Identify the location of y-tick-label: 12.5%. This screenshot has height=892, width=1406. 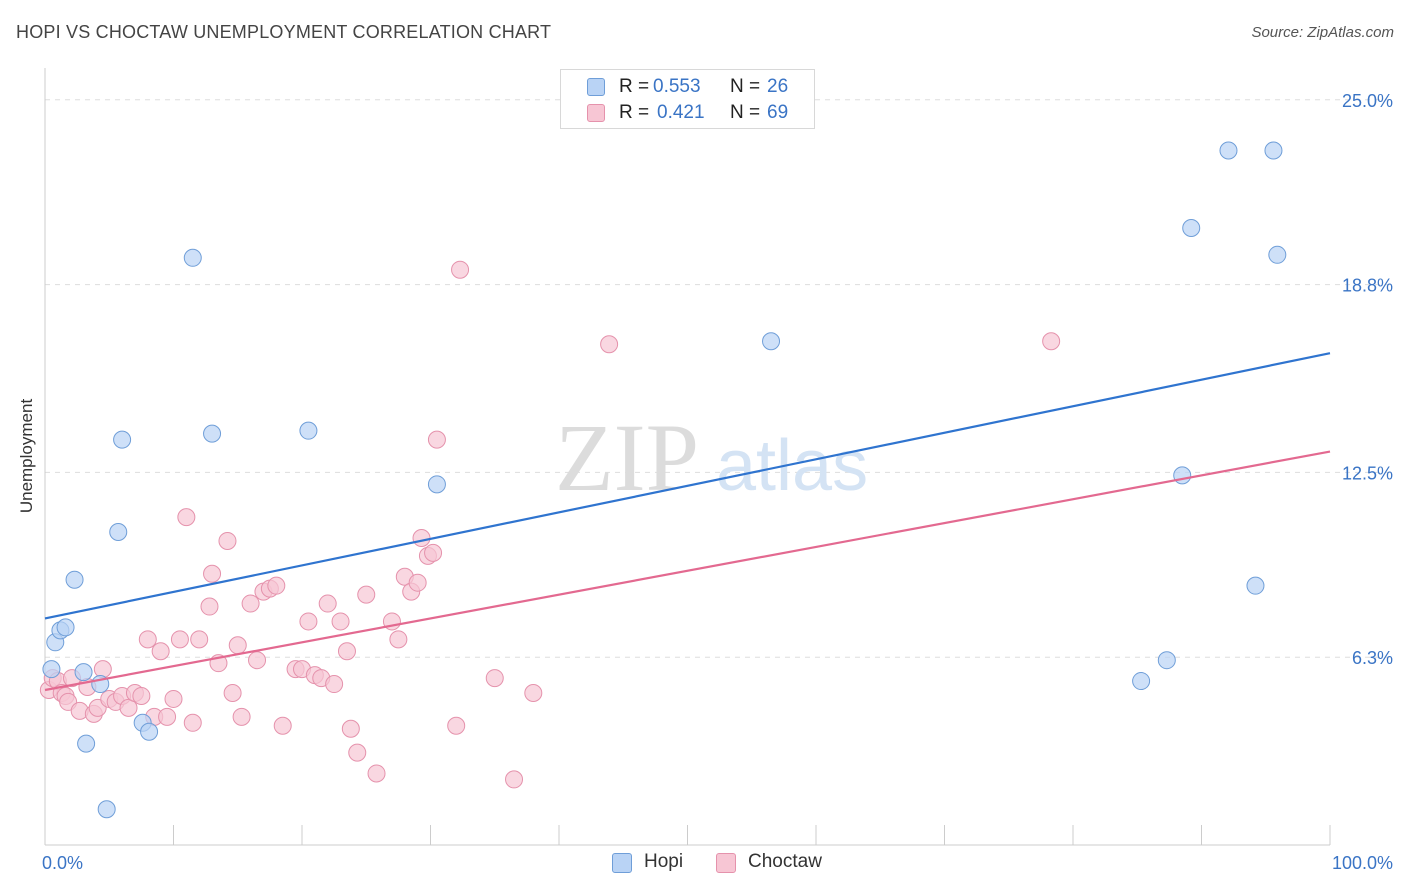
(1367, 473).